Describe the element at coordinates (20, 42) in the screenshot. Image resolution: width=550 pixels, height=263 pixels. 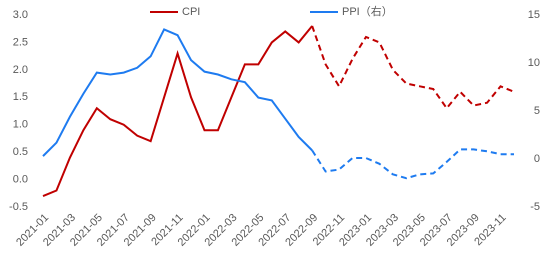
I see `y-tick-label: 2.5` at that location.